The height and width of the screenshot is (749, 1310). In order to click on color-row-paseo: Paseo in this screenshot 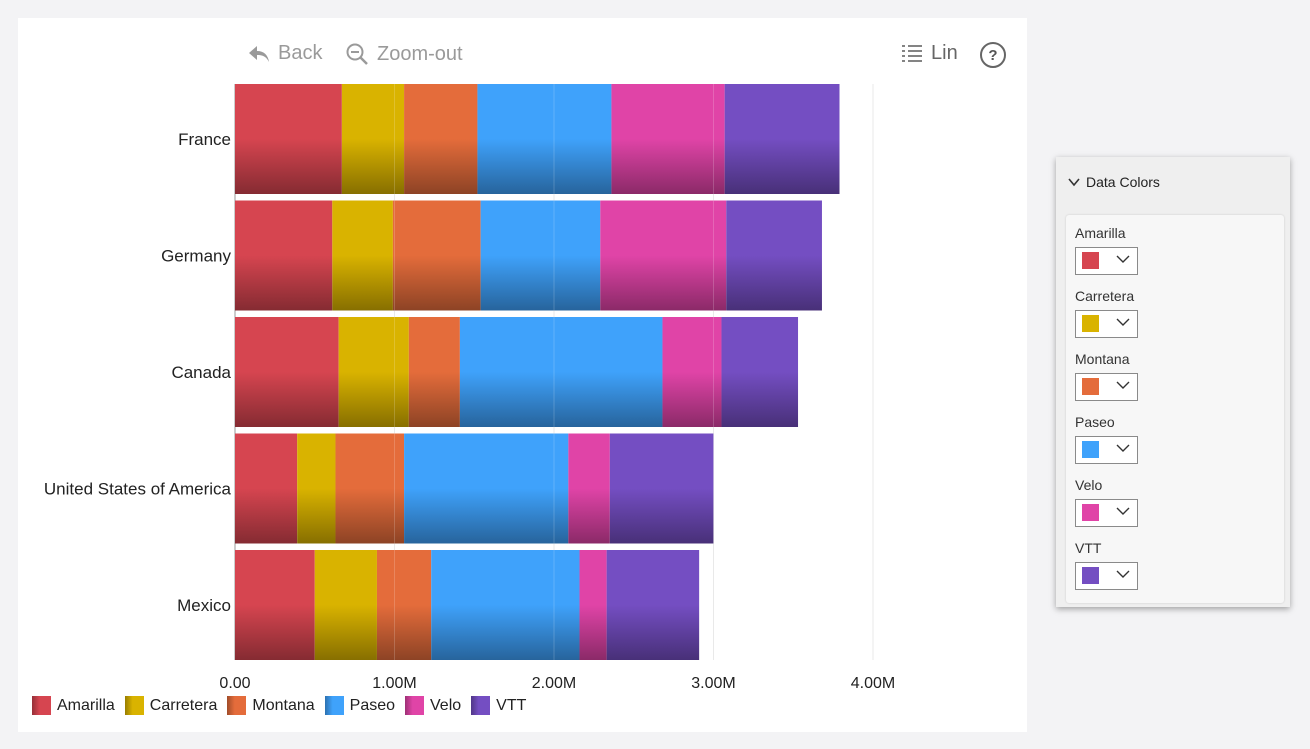, I will do `click(1106, 439)`.